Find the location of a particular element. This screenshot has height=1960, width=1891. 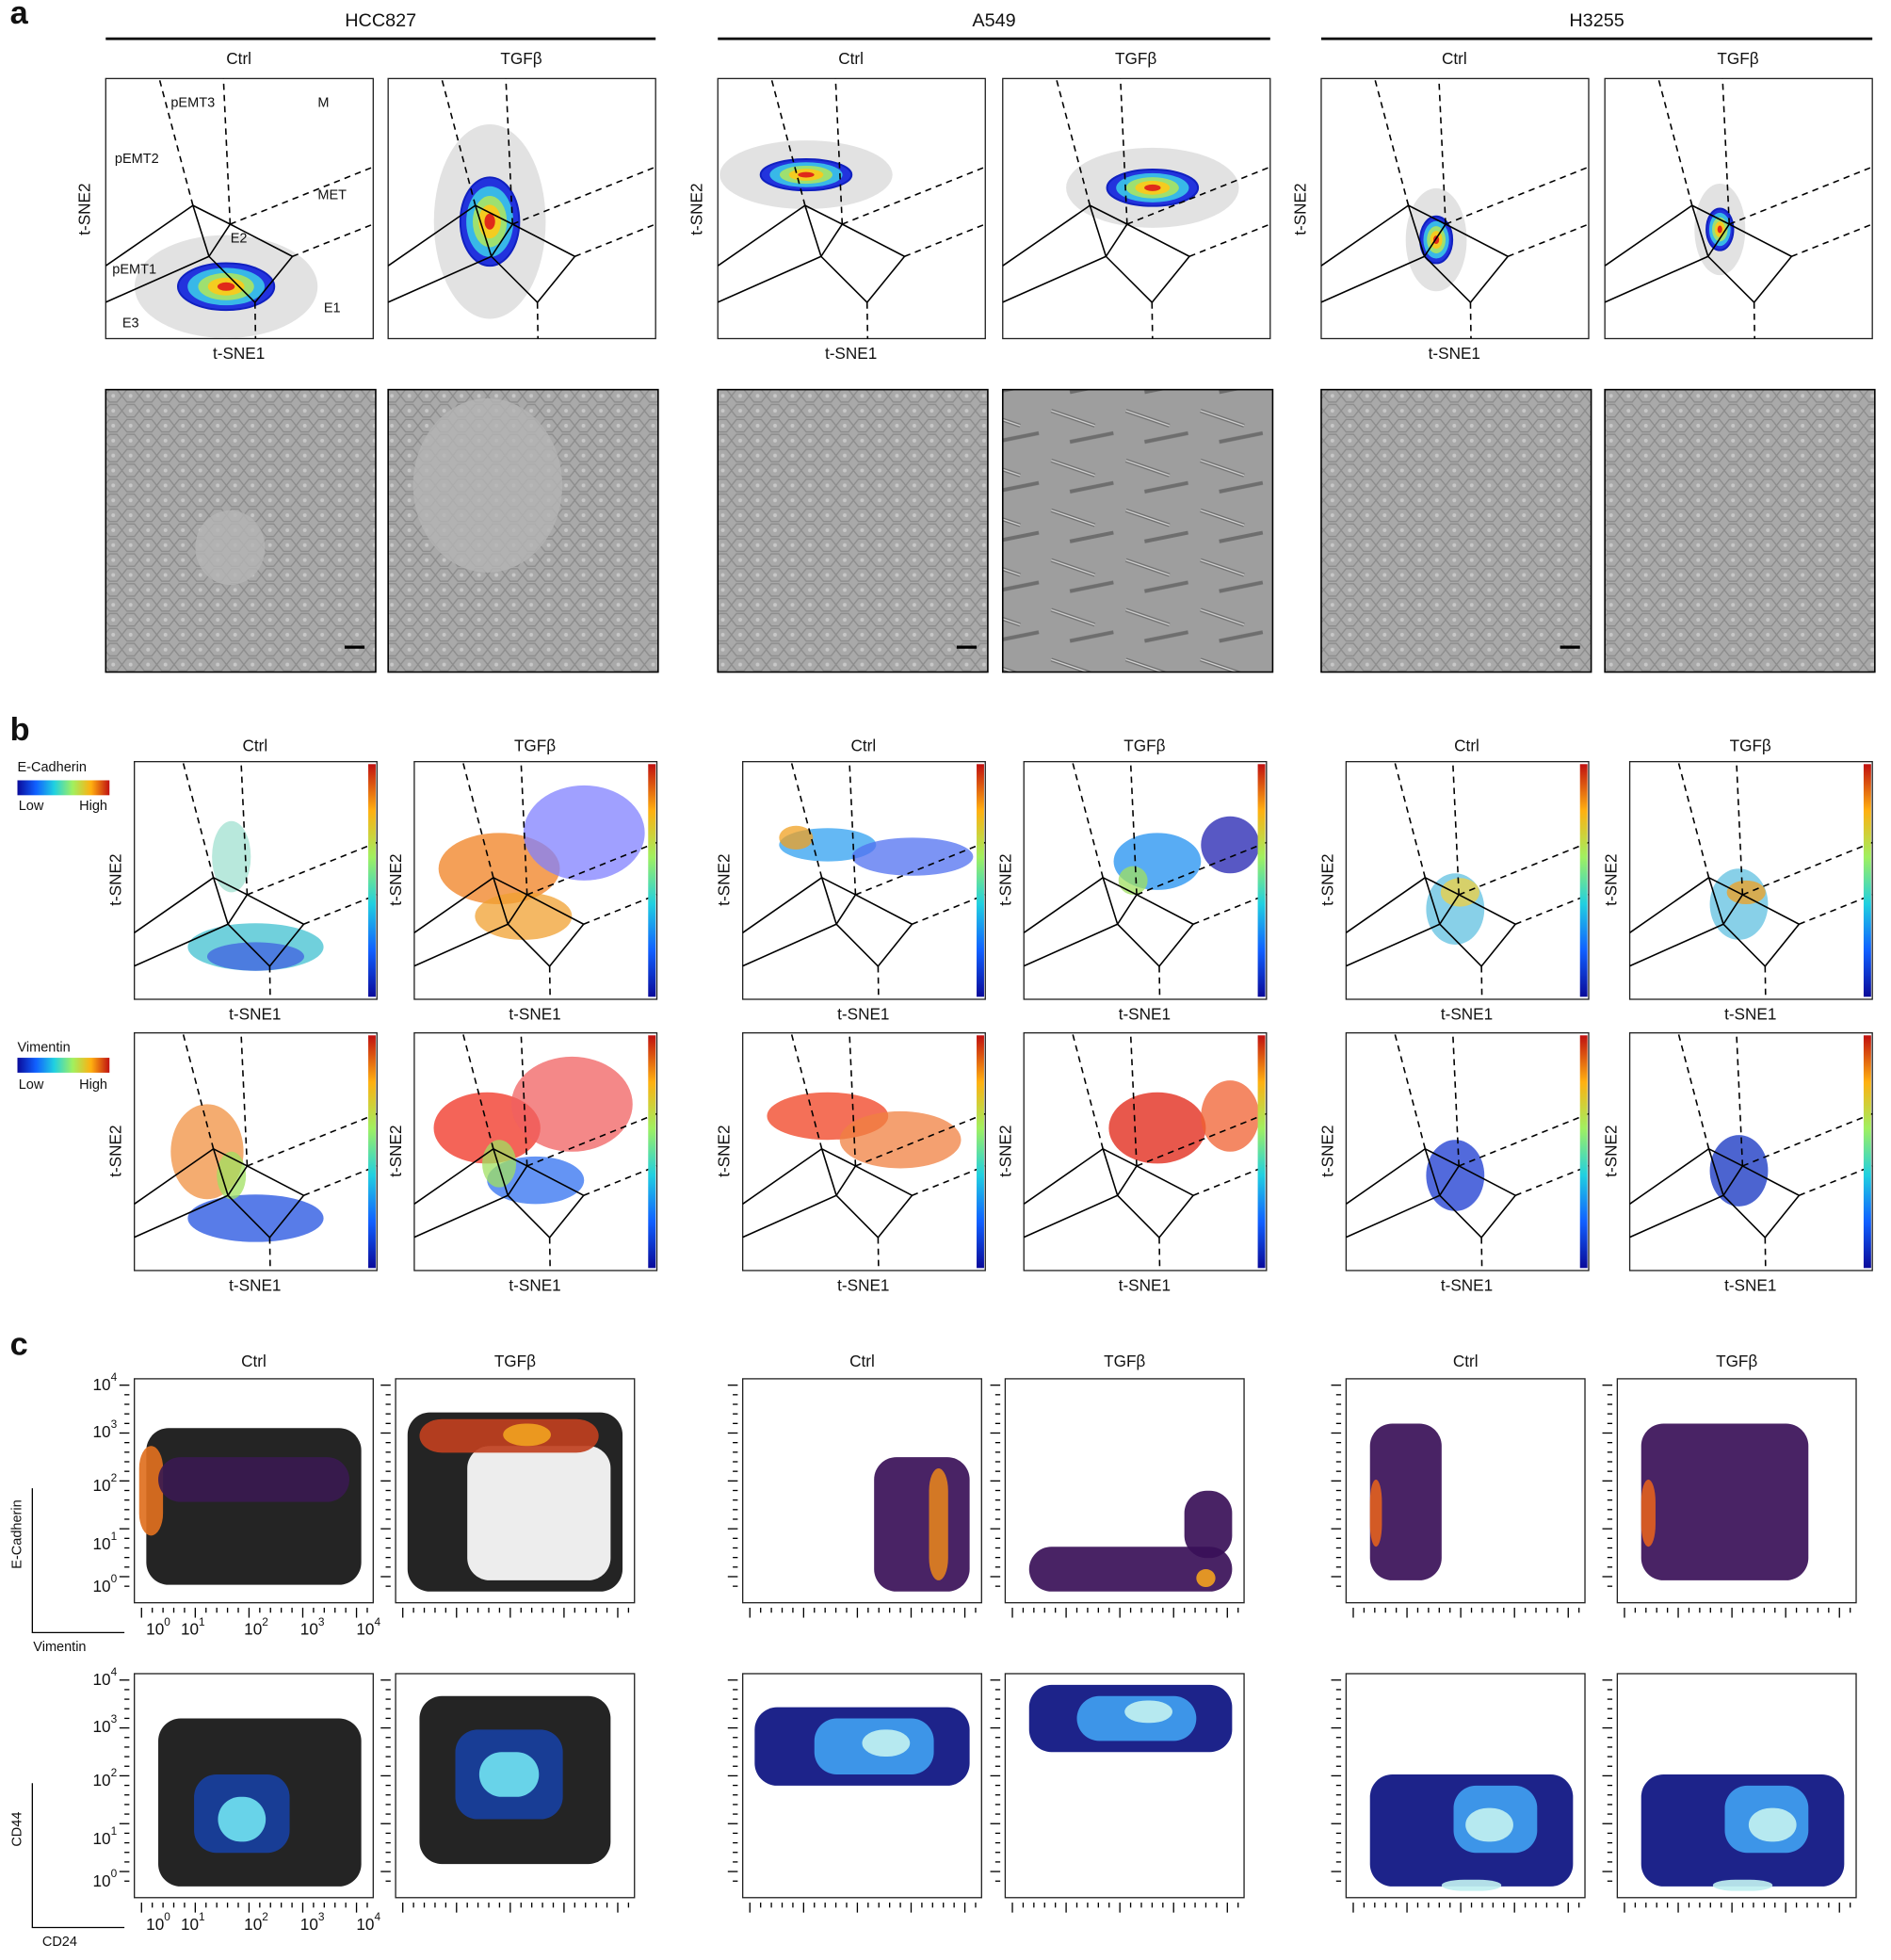

micrograph-feature is located at coordinates (487, 485).